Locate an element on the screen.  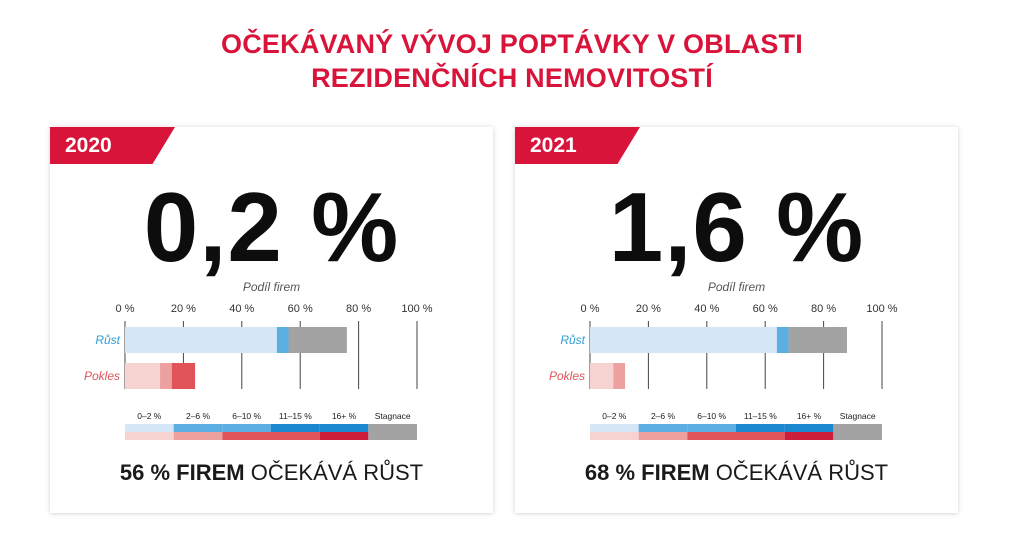
page-title-line-1: OČEKÁVANÝ VÝVOJ POPTÁVKY V OBLASTI is located at coordinates (512, 44).